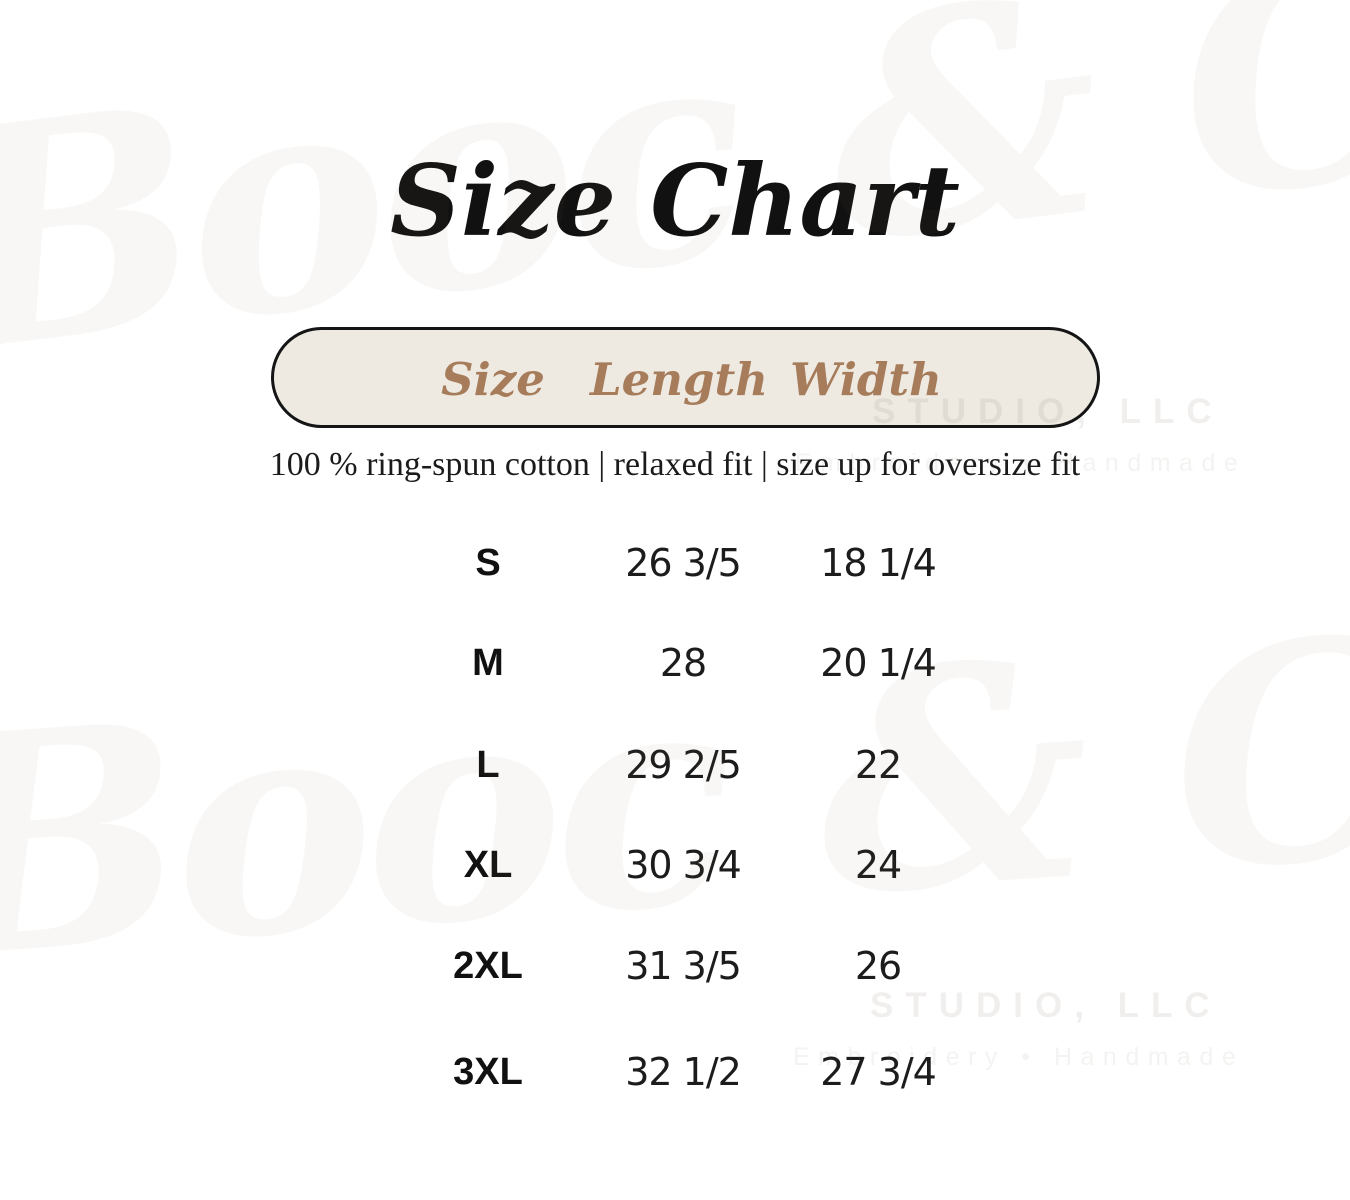 The height and width of the screenshot is (1200, 1350). What do you see at coordinates (675, 201) in the screenshot?
I see `size-chart-title: Size Chart` at bounding box center [675, 201].